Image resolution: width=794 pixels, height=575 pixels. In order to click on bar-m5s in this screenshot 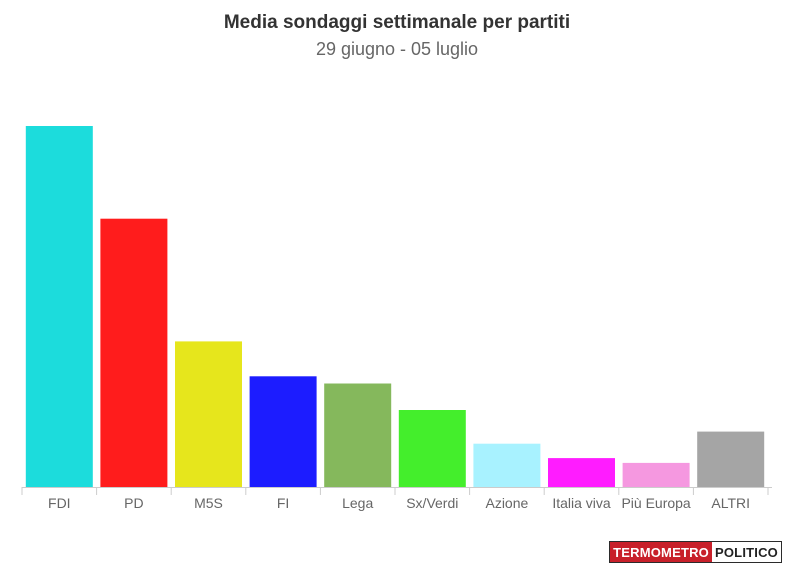, I will do `click(208, 414)`.